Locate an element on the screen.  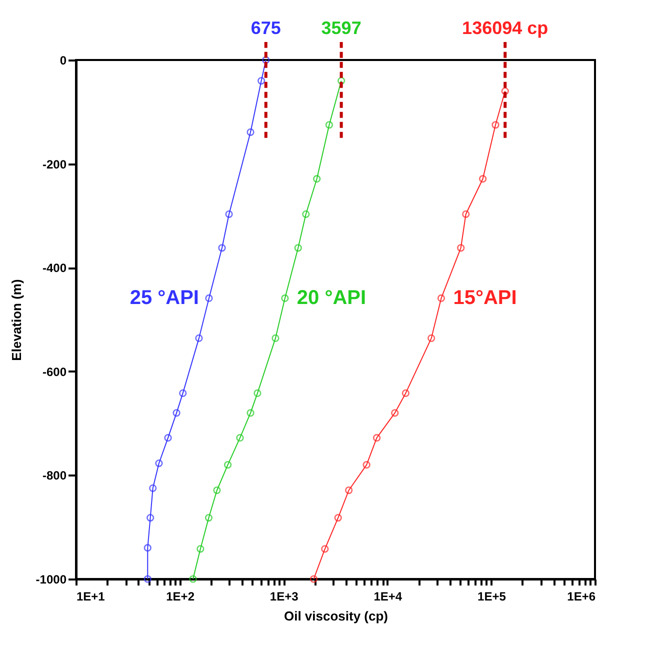
x-tick-label: 1E+3 is located at coordinates (284, 597).